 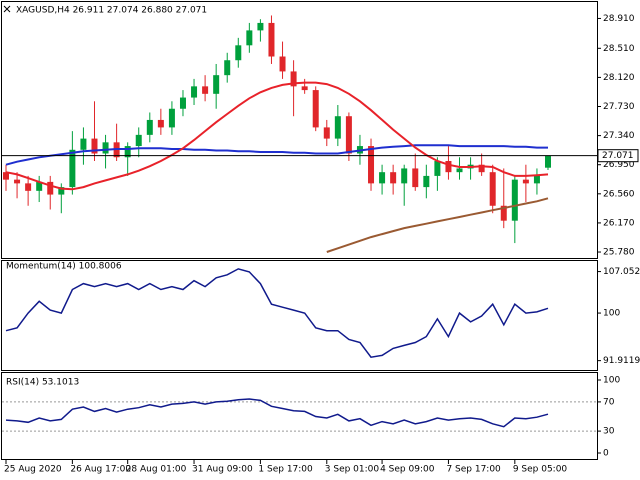 I want to click on y-tick-label: 70, so click(x=609, y=402).